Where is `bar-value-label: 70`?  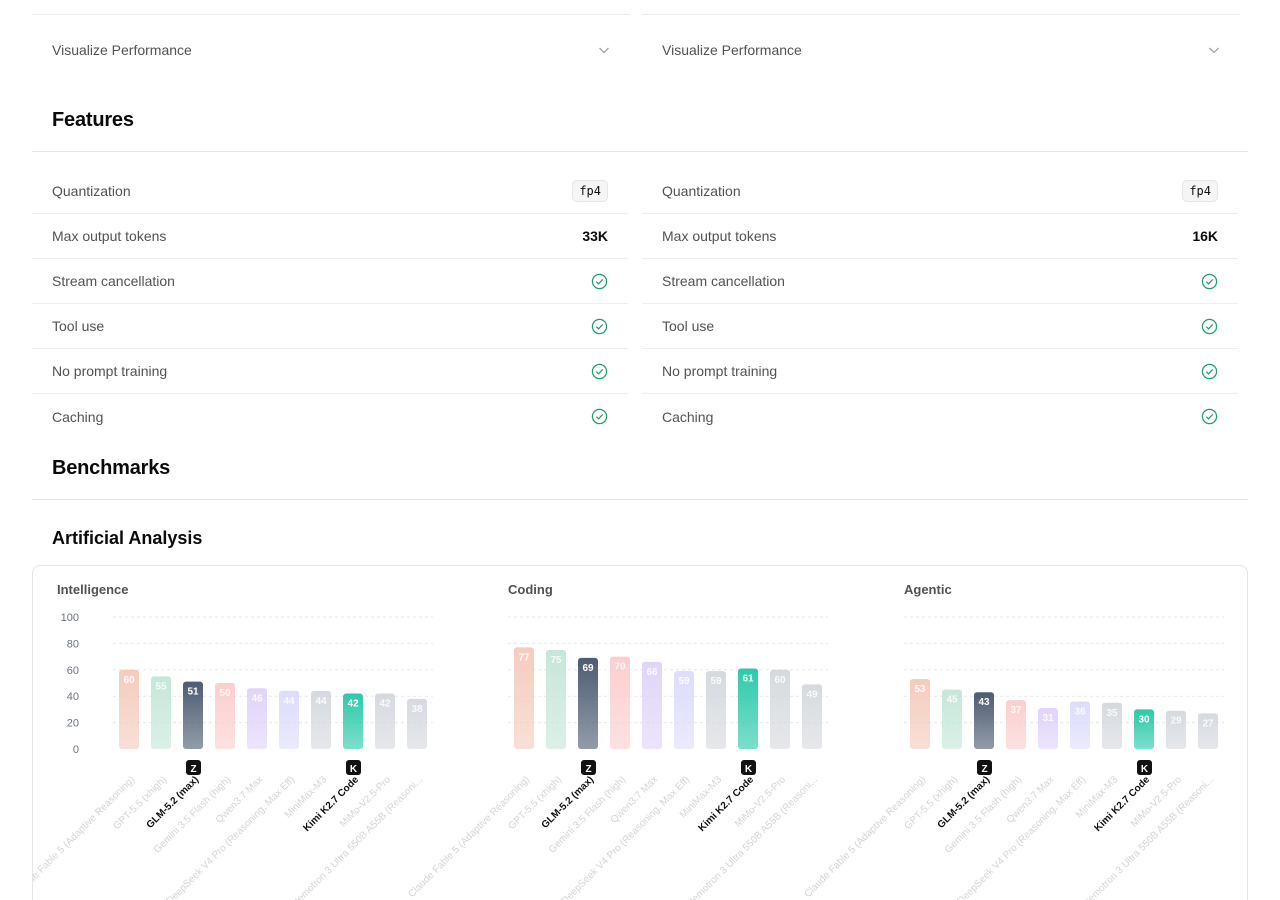 bar-value-label: 70 is located at coordinates (620, 667).